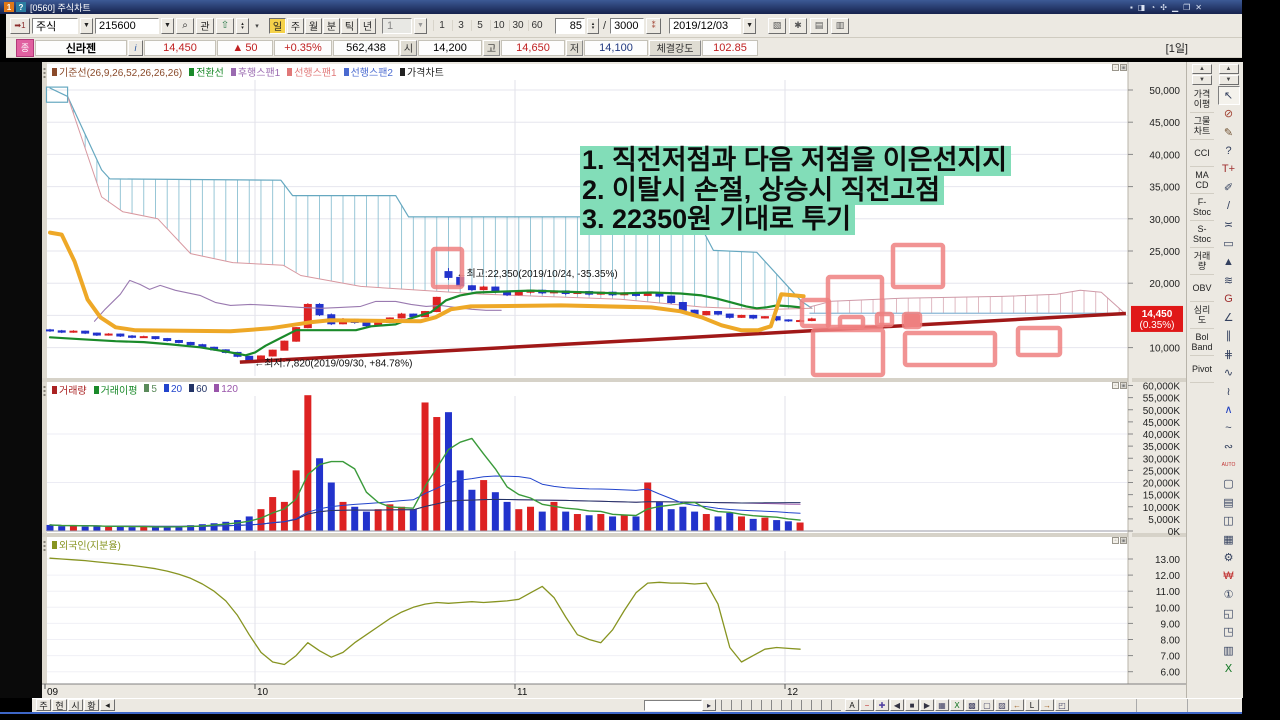  I want to click on next-button: ▶, so click(927, 705).